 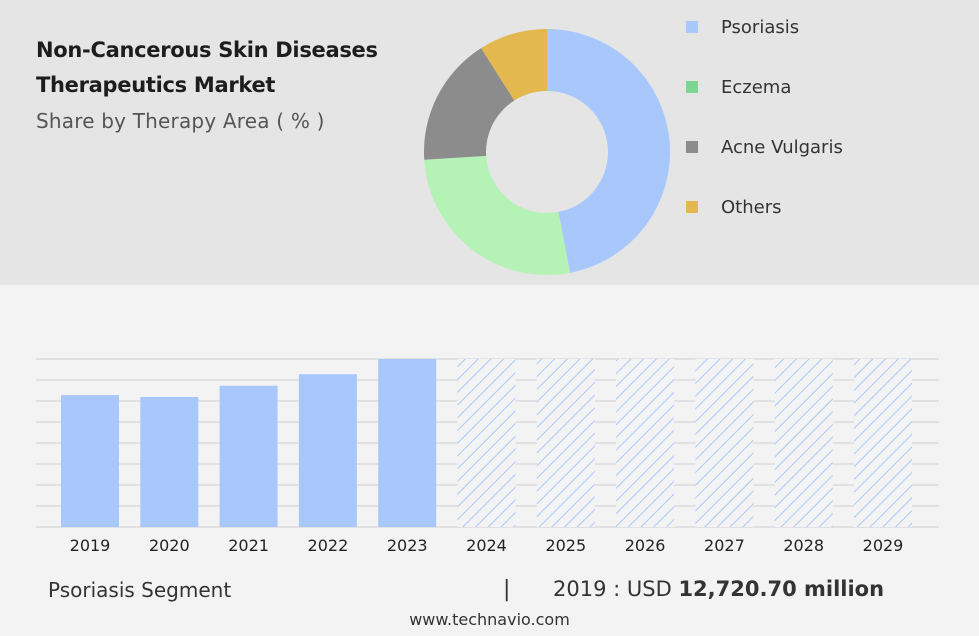 What do you see at coordinates (724, 443) in the screenshot?
I see `forecast-bar-2027` at bounding box center [724, 443].